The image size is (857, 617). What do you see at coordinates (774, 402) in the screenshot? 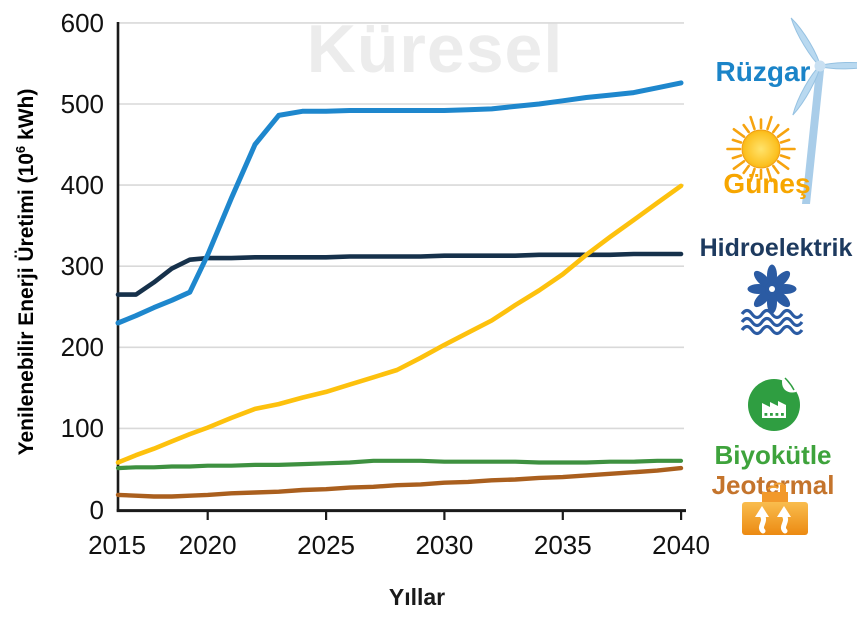
I see `biomass-factory-icon` at bounding box center [774, 402].